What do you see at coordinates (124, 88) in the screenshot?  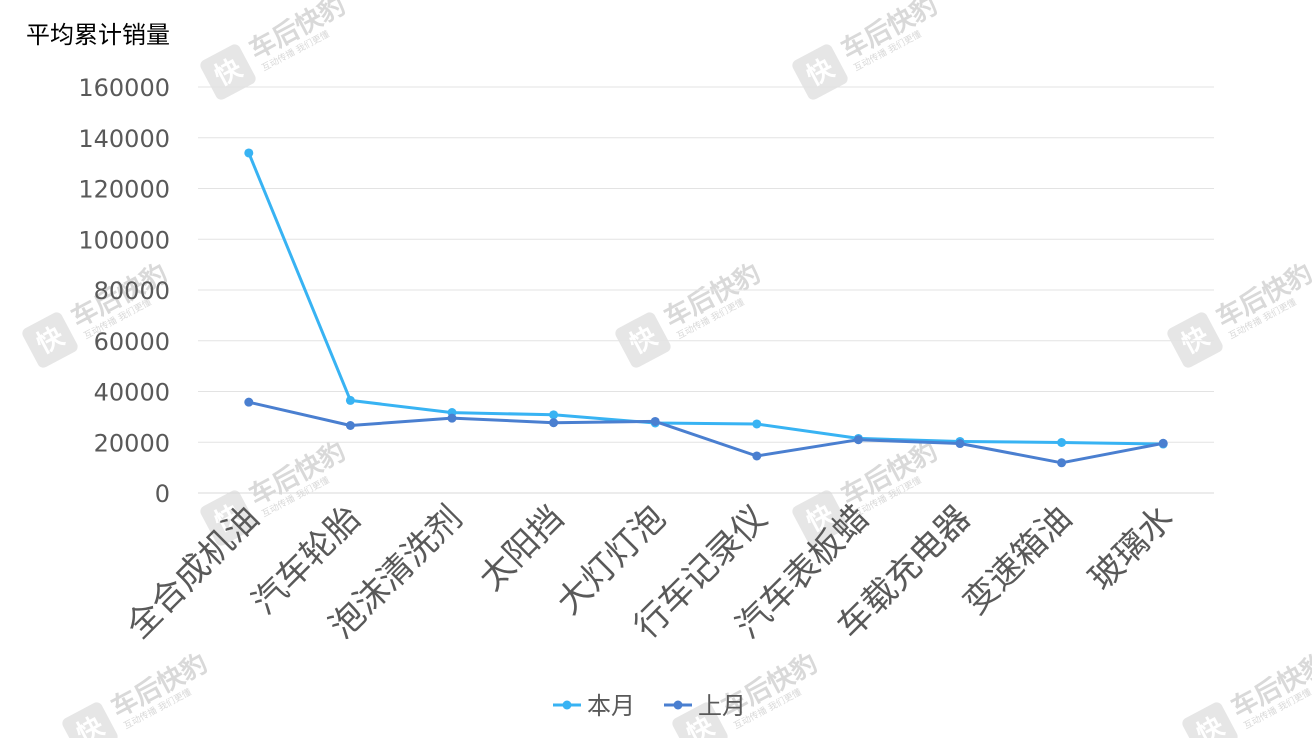 I see `y-tick-label: 160000` at bounding box center [124, 88].